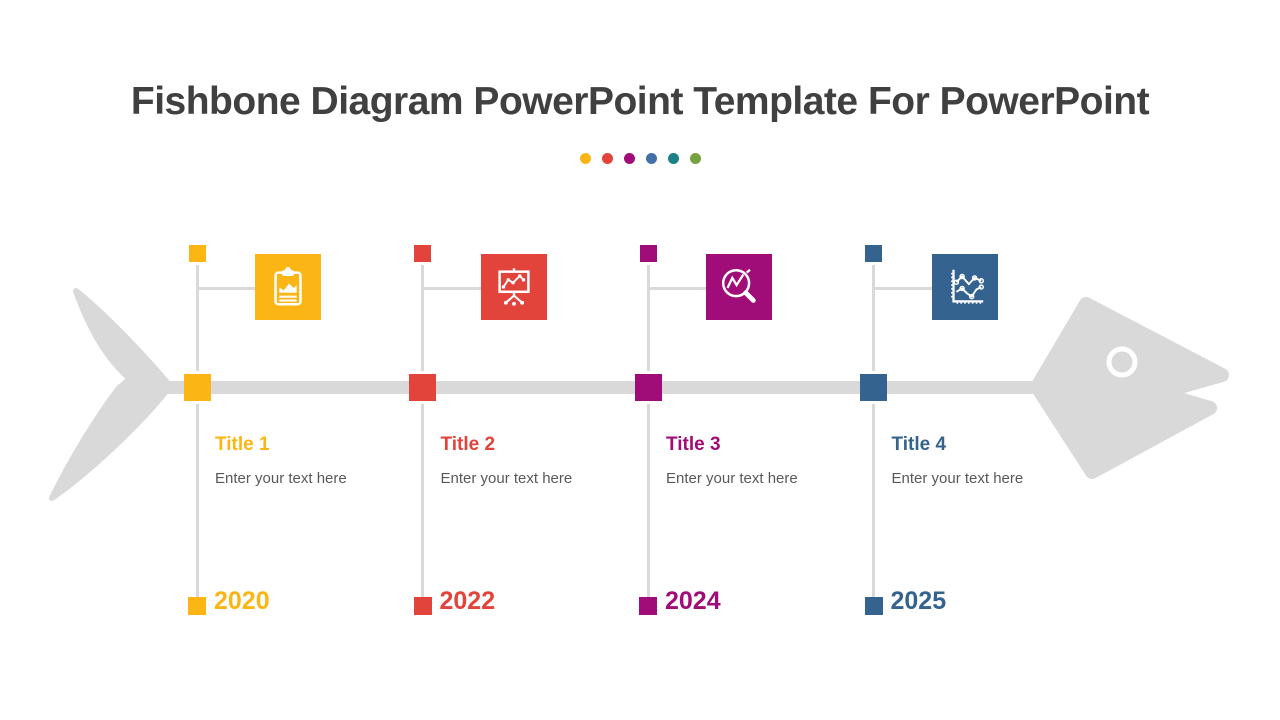 The image size is (1280, 720). I want to click on item-title: Title 2, so click(468, 444).